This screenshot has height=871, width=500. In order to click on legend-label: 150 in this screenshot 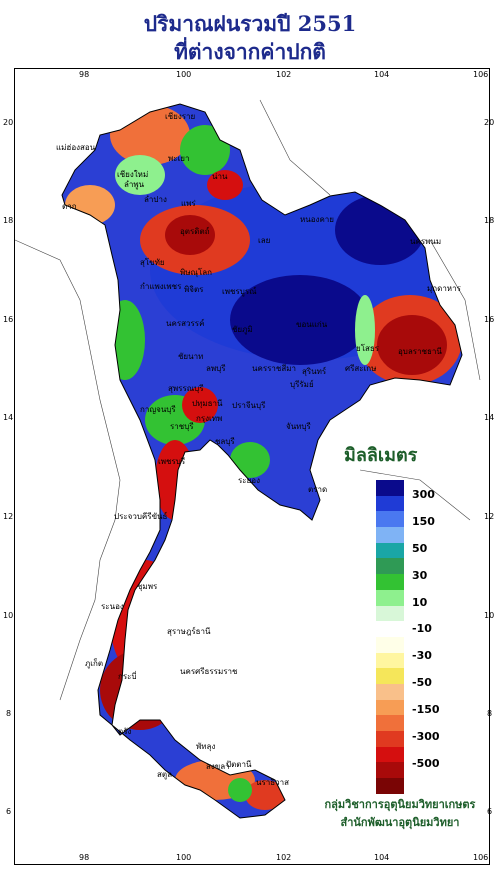, I will do `click(423, 521)`.